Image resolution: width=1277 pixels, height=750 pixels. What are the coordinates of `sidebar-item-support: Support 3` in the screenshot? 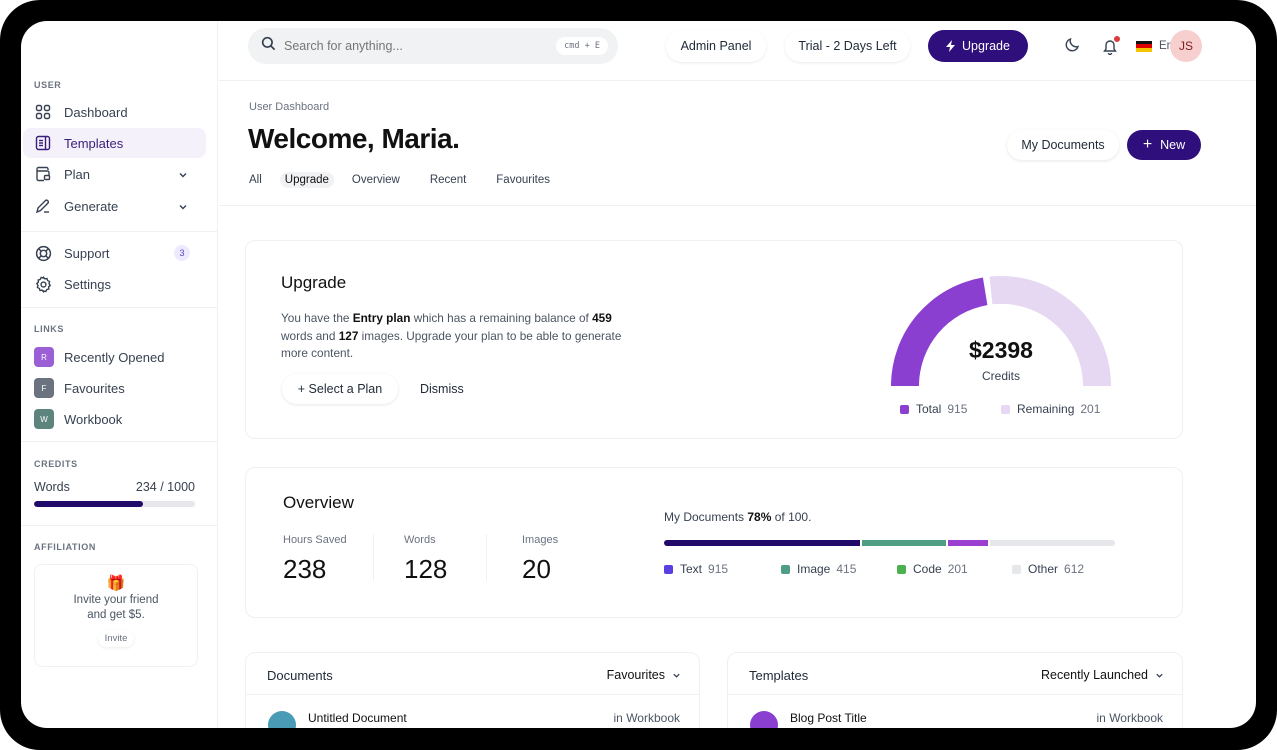 It's located at (114, 253).